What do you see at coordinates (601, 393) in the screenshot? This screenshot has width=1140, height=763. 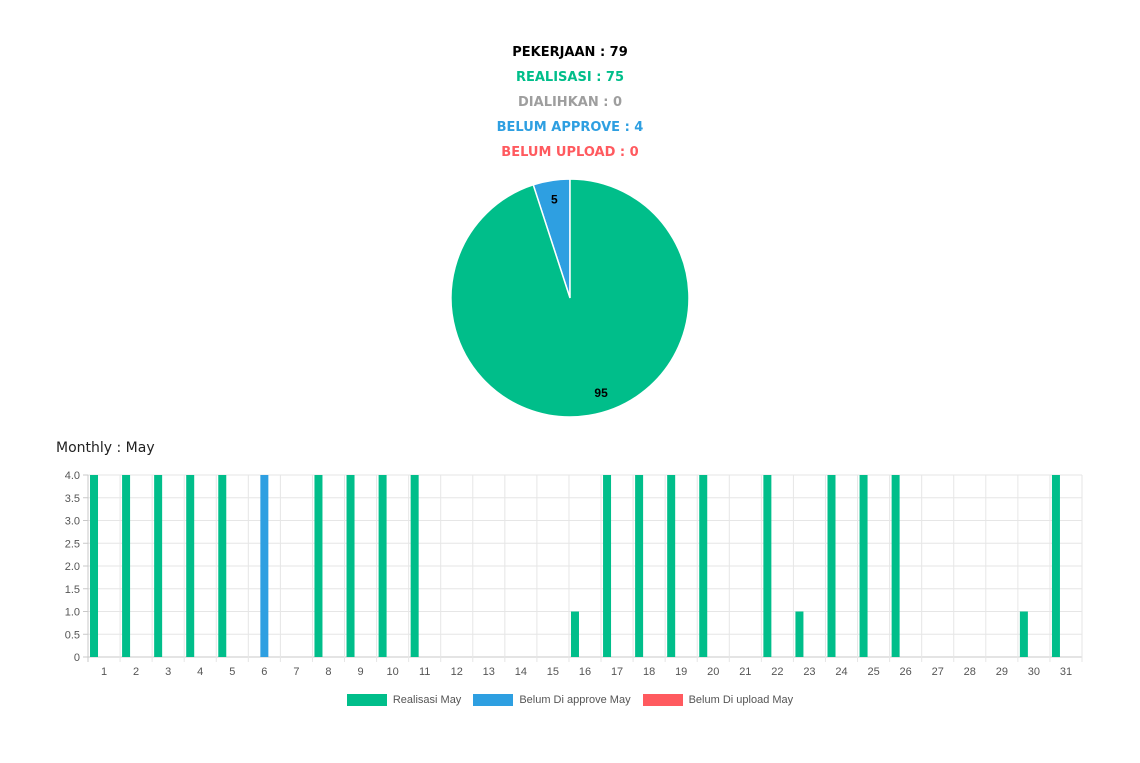 I see `pie-data-label: 95` at bounding box center [601, 393].